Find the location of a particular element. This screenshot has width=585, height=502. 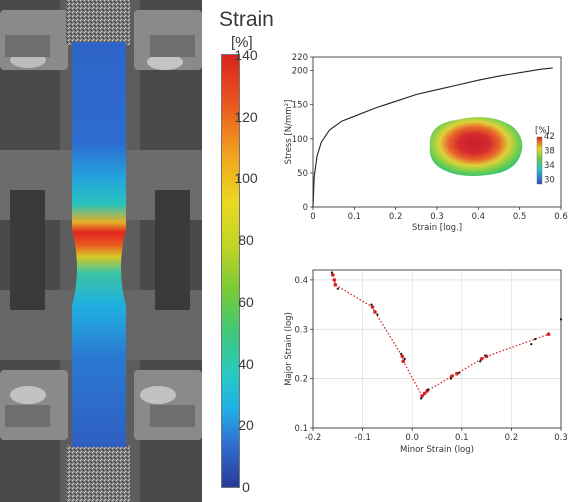

inset-colorbar-tick: 30 is located at coordinates (549, 181).